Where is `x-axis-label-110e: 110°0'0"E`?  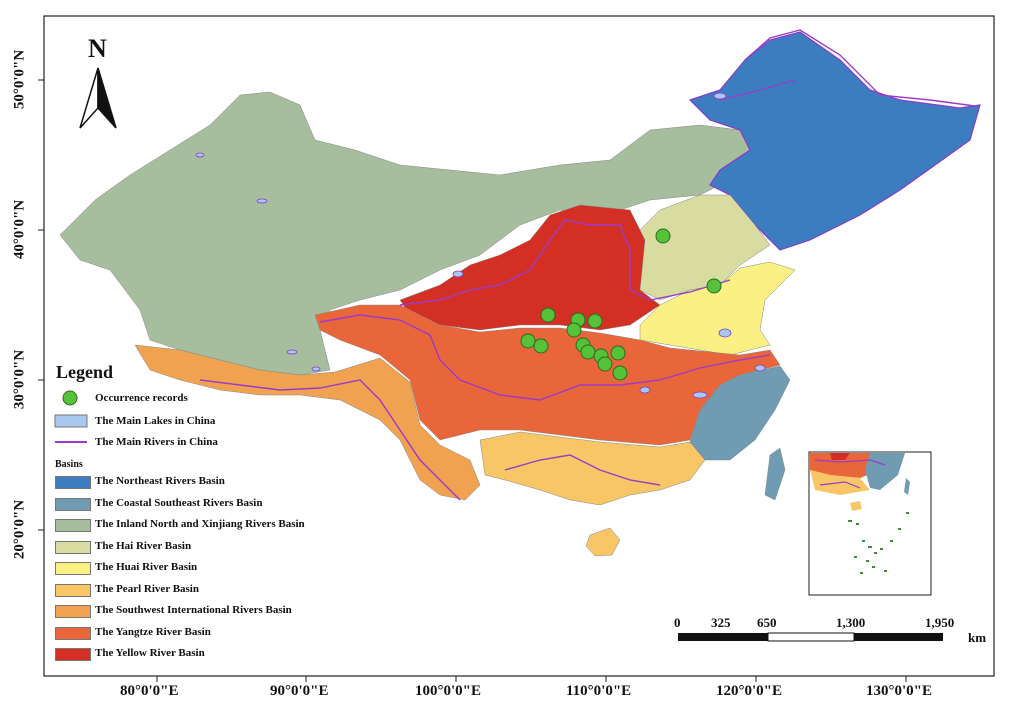
x-axis-label-110e: 110°0'0"E is located at coordinates (599, 691).